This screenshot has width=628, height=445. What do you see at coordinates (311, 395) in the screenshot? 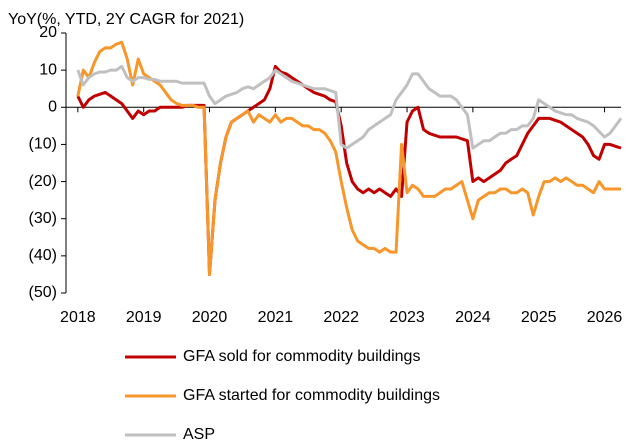
I see `legend-label: GFA started for commodity buildings` at bounding box center [311, 395].